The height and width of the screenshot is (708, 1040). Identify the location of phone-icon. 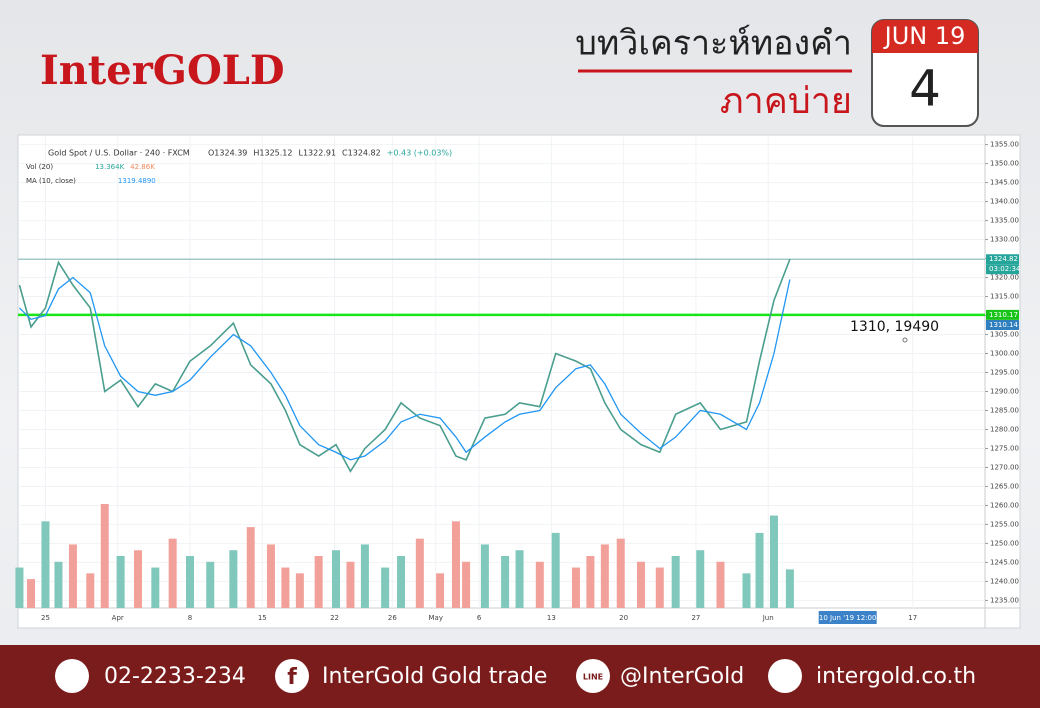
(72, 676).